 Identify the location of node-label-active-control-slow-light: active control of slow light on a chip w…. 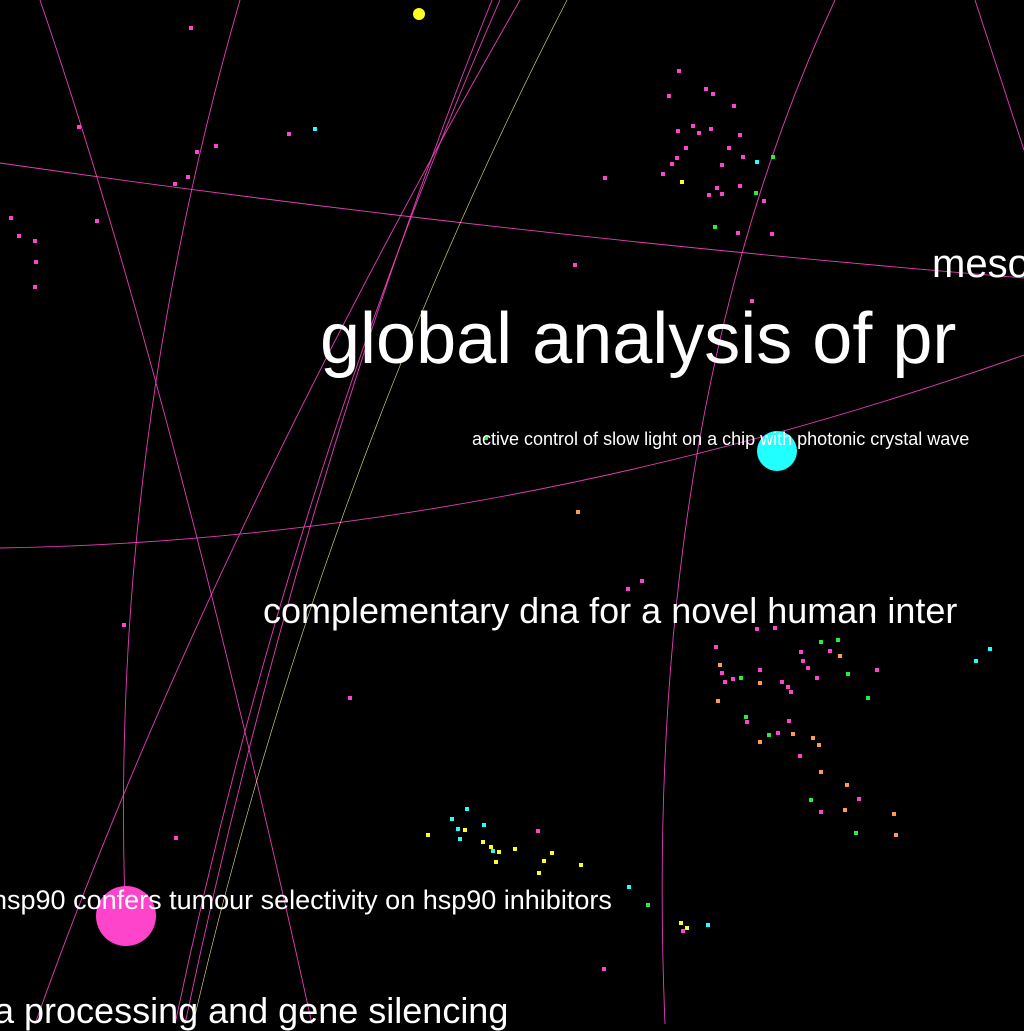
(720, 439).